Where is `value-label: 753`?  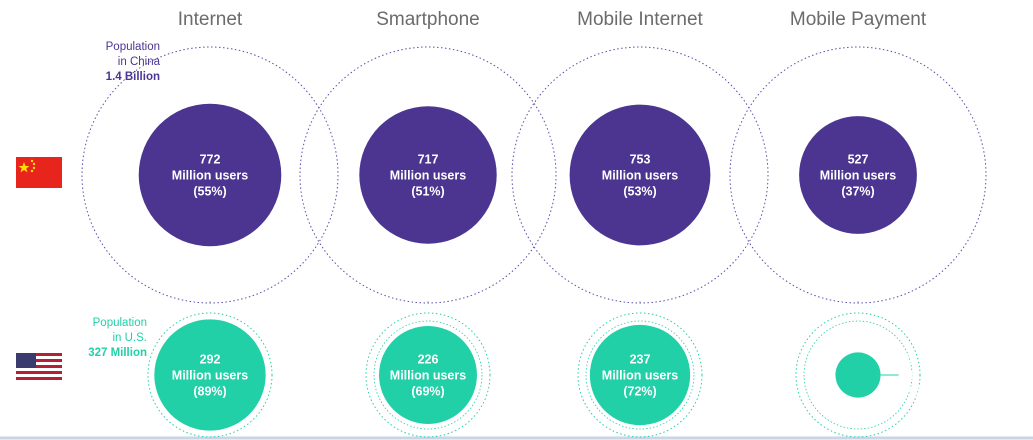
value-label: 753 is located at coordinates (640, 159).